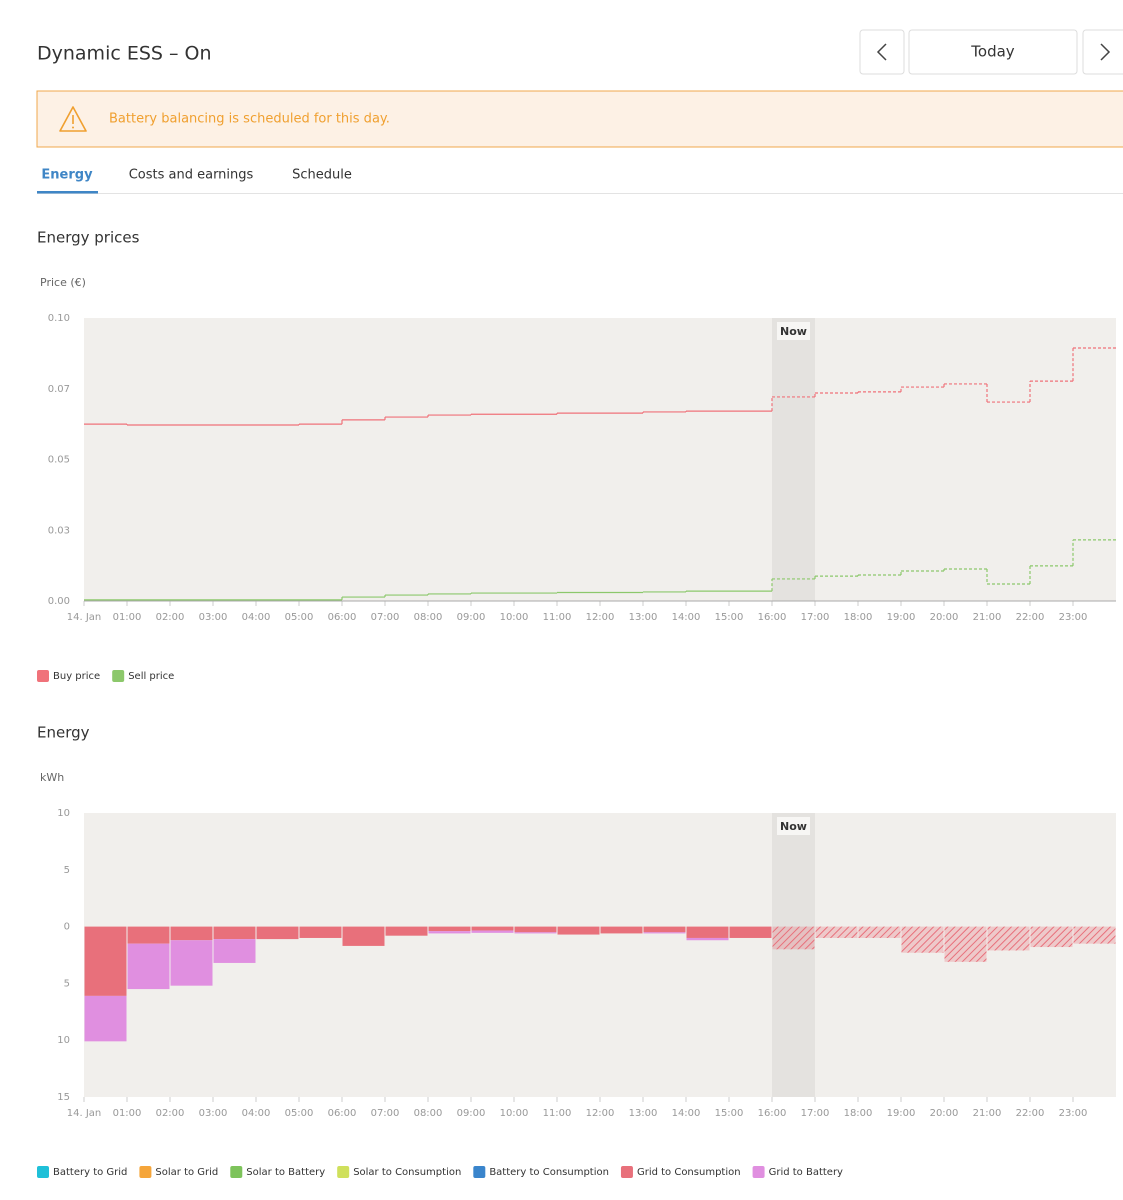 The width and height of the screenshot is (1123, 1200). What do you see at coordinates (793, 459) in the screenshot?
I see `now-band` at bounding box center [793, 459].